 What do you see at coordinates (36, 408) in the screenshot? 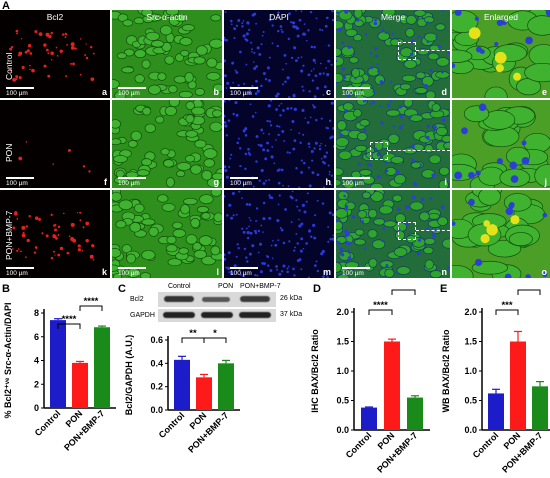
I see `y-tick-label: 0` at bounding box center [36, 408].